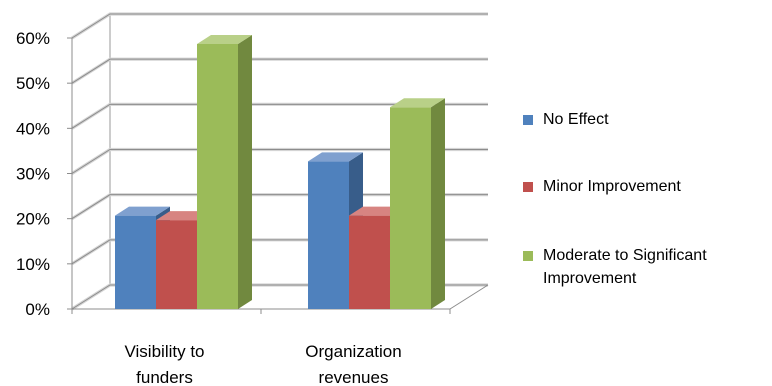 This screenshot has width=772, height=386. Describe the element at coordinates (576, 119) in the screenshot. I see `legend-label-no-effect: No Effect` at that location.